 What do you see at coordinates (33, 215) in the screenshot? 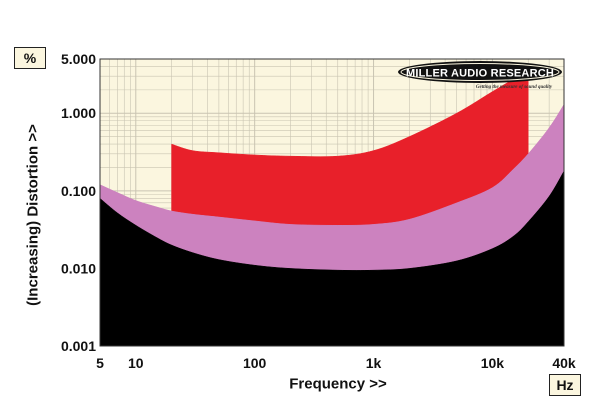
I see `y-axis-label: (Increasing) Distortion >>` at bounding box center [33, 215].